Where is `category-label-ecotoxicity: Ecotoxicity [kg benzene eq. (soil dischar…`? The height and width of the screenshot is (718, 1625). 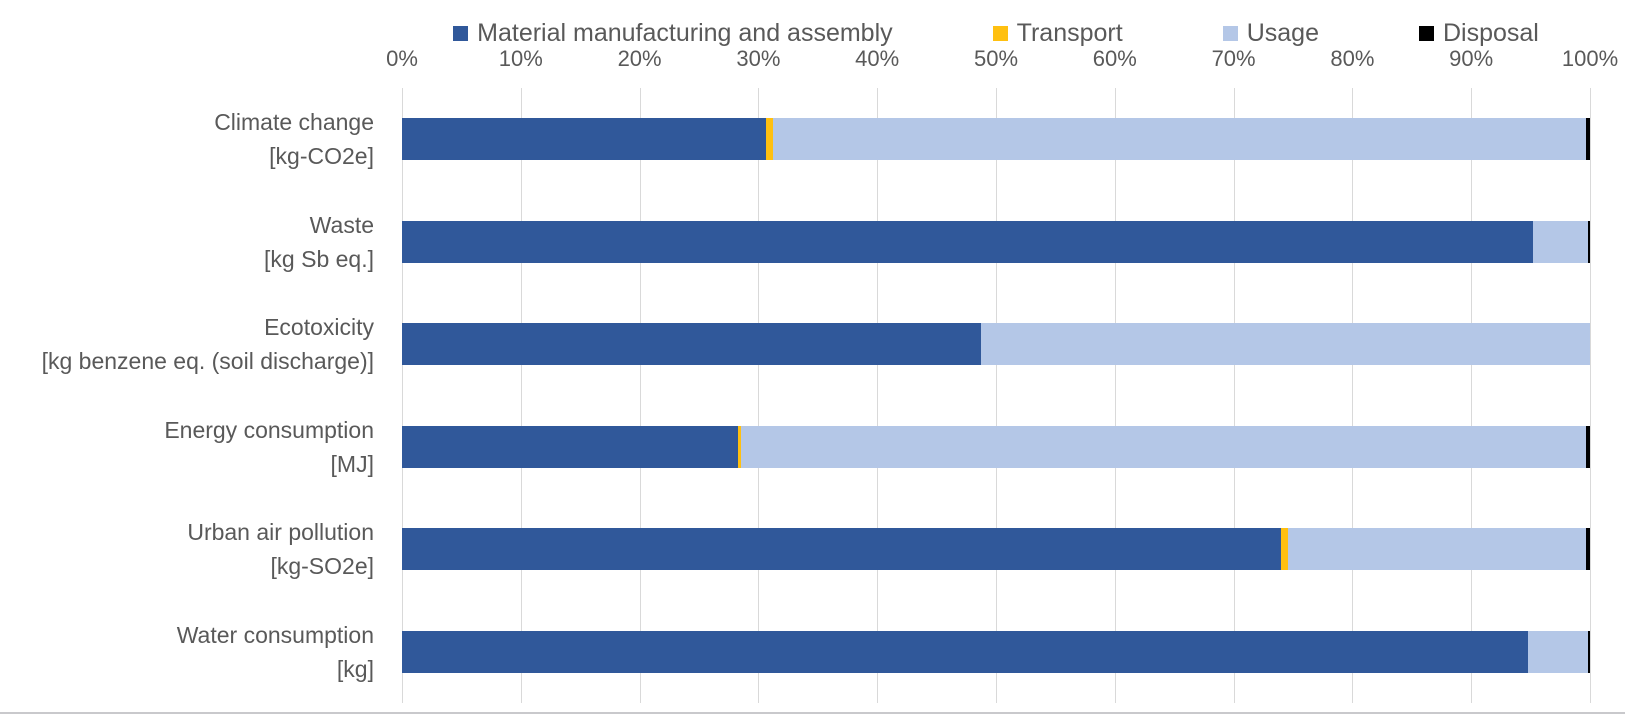 category-label-ecotoxicity: Ecotoxicity [kg benzene eq. (soil dischar… is located at coordinates (187, 344).